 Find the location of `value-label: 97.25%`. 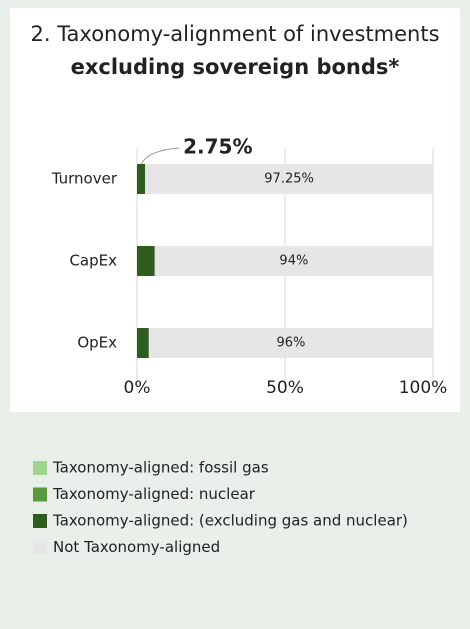

value-label: 97.25% is located at coordinates (289, 179).